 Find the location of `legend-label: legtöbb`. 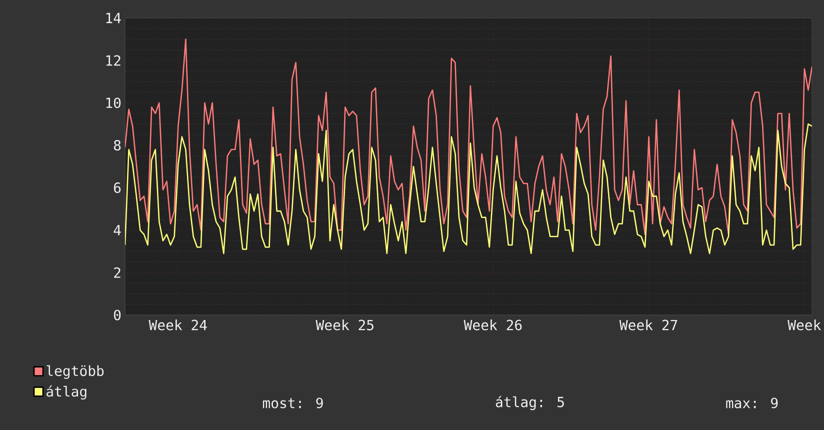

legend-label: legtöbb is located at coordinates (75, 372).